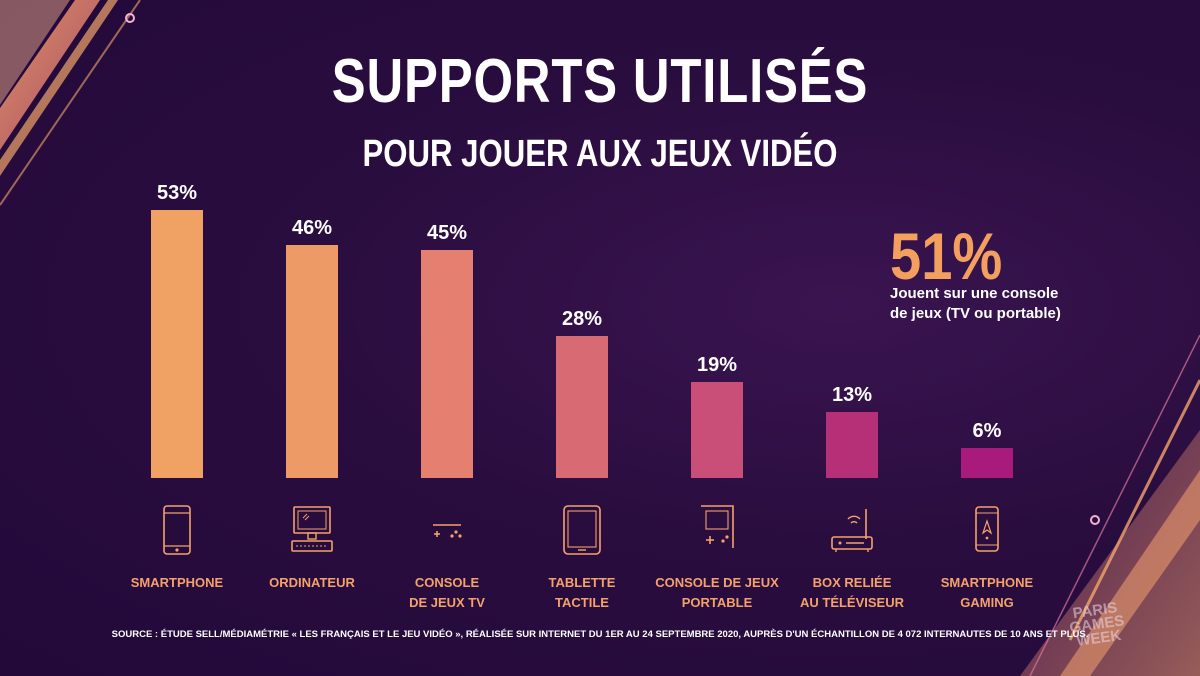 This screenshot has height=676, width=1200. I want to click on bar-value-label: 13%, so click(852, 395).